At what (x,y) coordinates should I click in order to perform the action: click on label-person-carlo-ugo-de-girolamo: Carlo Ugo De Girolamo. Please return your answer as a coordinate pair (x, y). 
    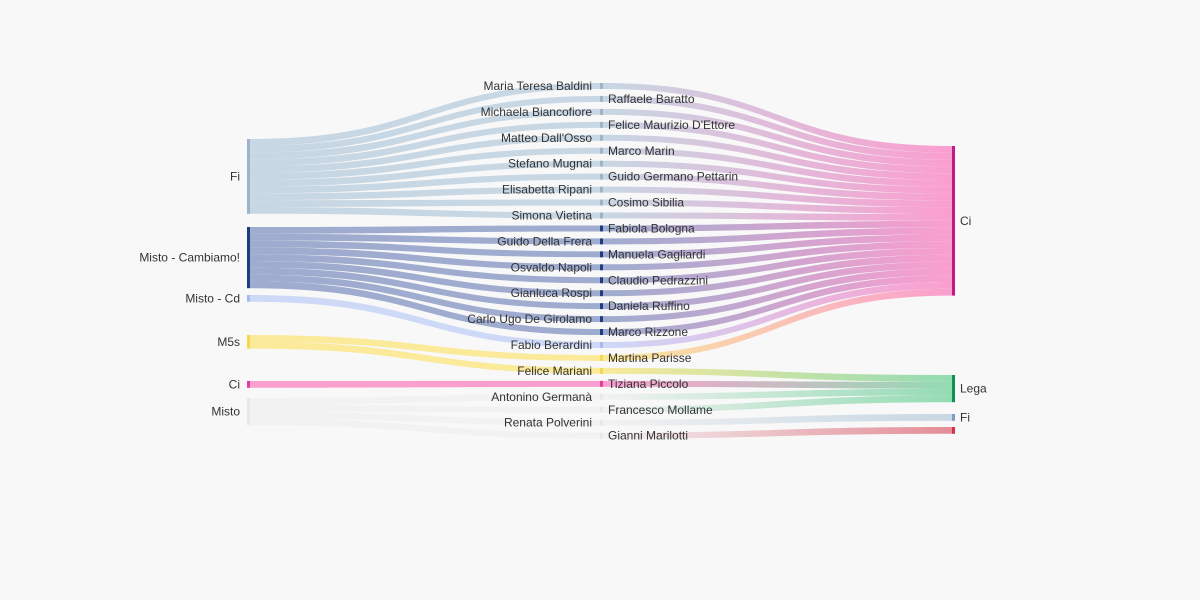
    Looking at the image, I should click on (529, 319).